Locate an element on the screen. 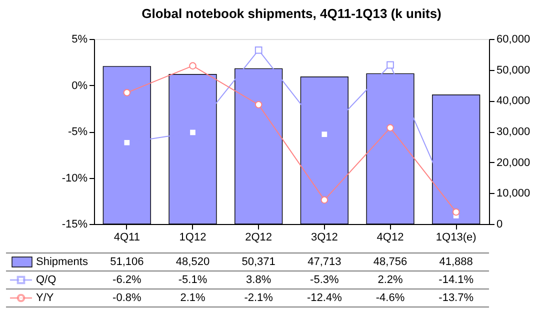  x-tick-label: 1Q13(e) is located at coordinates (456, 238).